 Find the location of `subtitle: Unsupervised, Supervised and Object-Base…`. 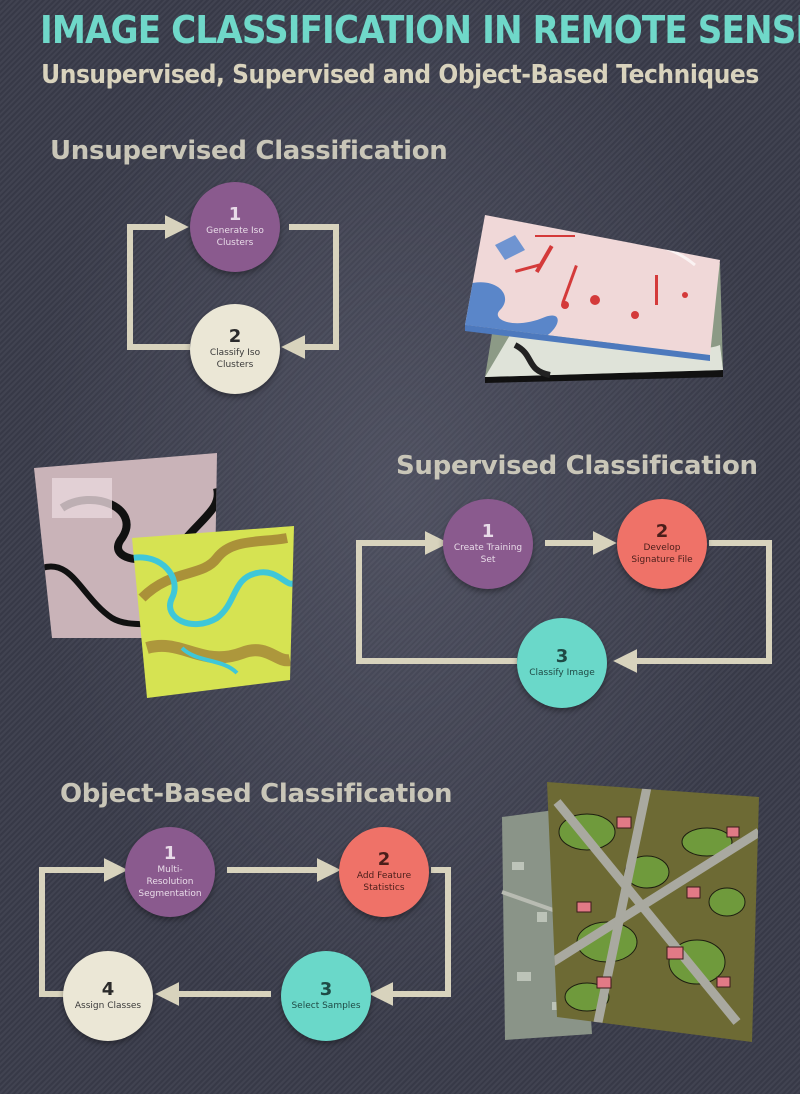

subtitle: Unsupervised, Supervised and Object-Base… is located at coordinates (400, 75).